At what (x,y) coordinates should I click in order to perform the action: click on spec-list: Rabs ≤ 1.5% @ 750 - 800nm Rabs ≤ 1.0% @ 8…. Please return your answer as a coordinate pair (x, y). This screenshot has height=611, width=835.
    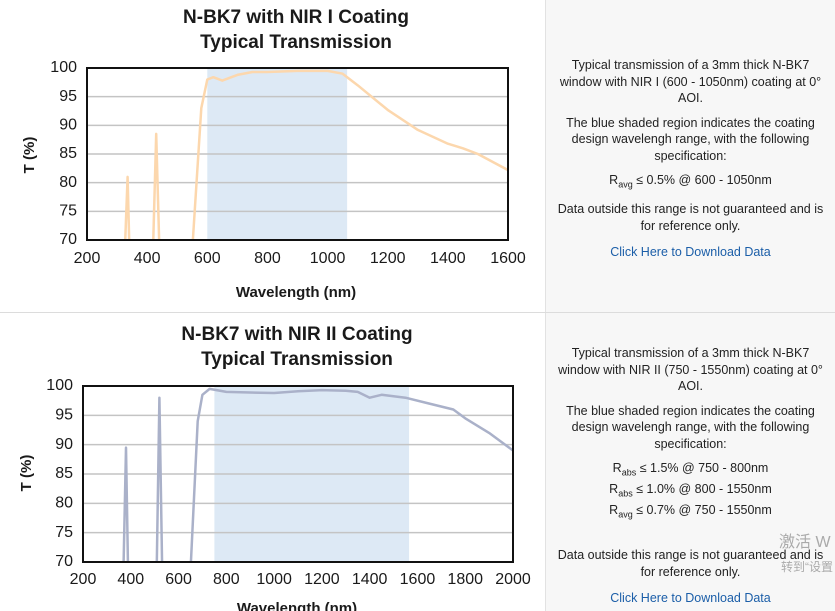
    Looking at the image, I should click on (690, 491).